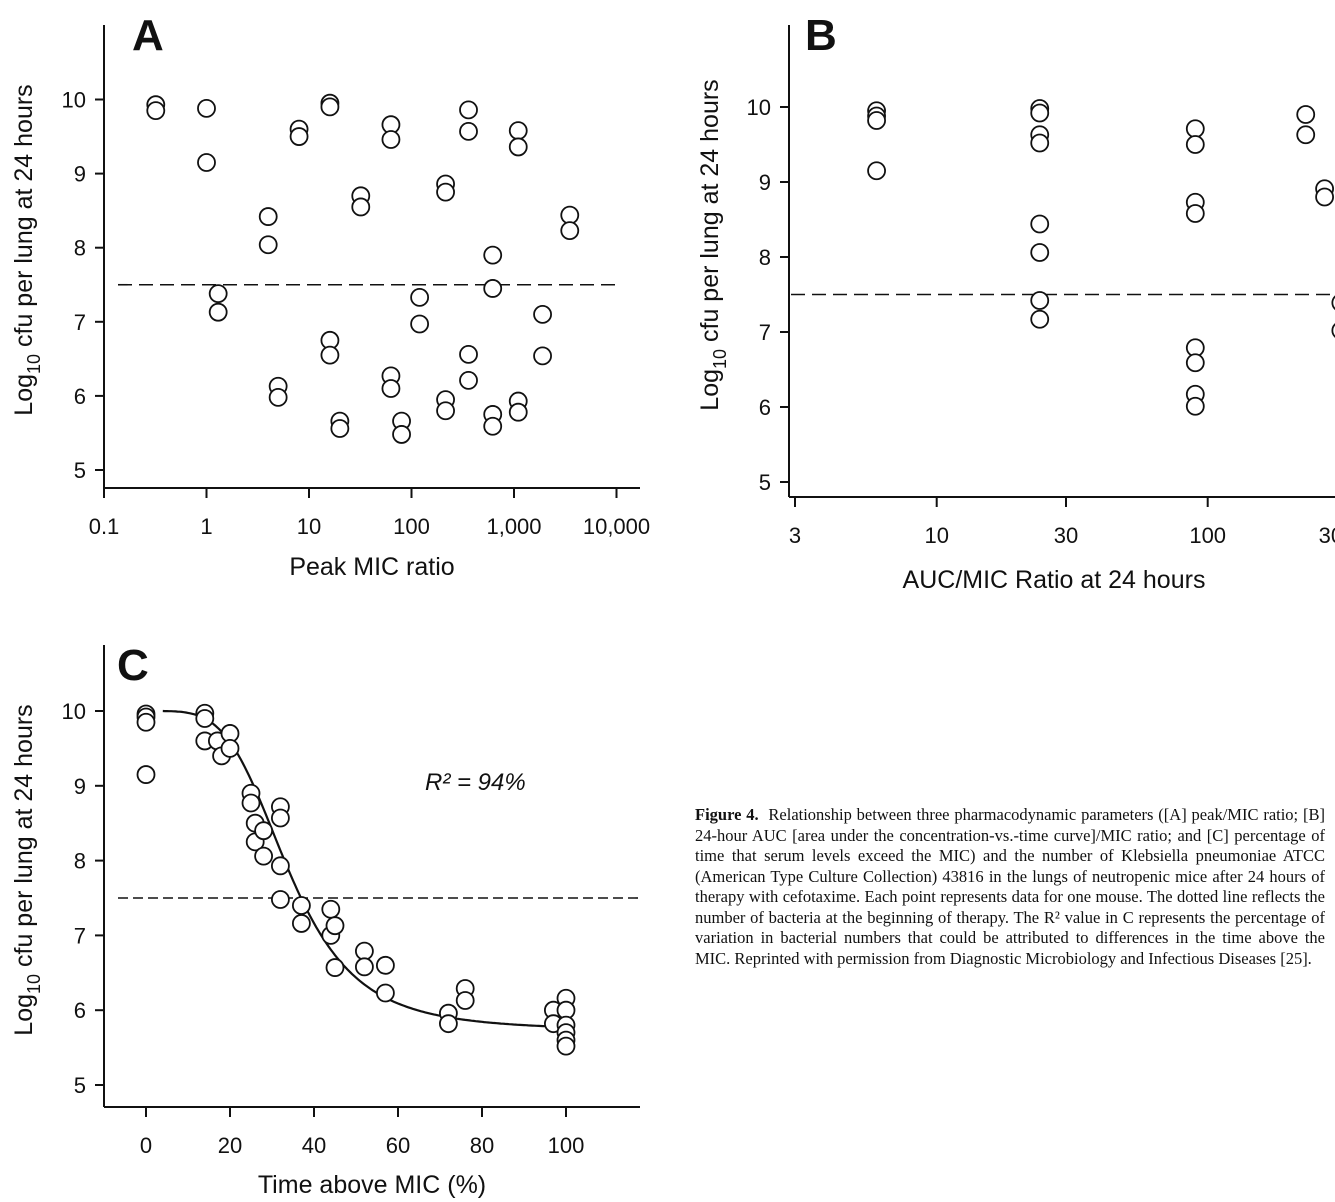  What do you see at coordinates (398, 1145) in the screenshot?
I see `x-tick-label: 60` at bounding box center [398, 1145].